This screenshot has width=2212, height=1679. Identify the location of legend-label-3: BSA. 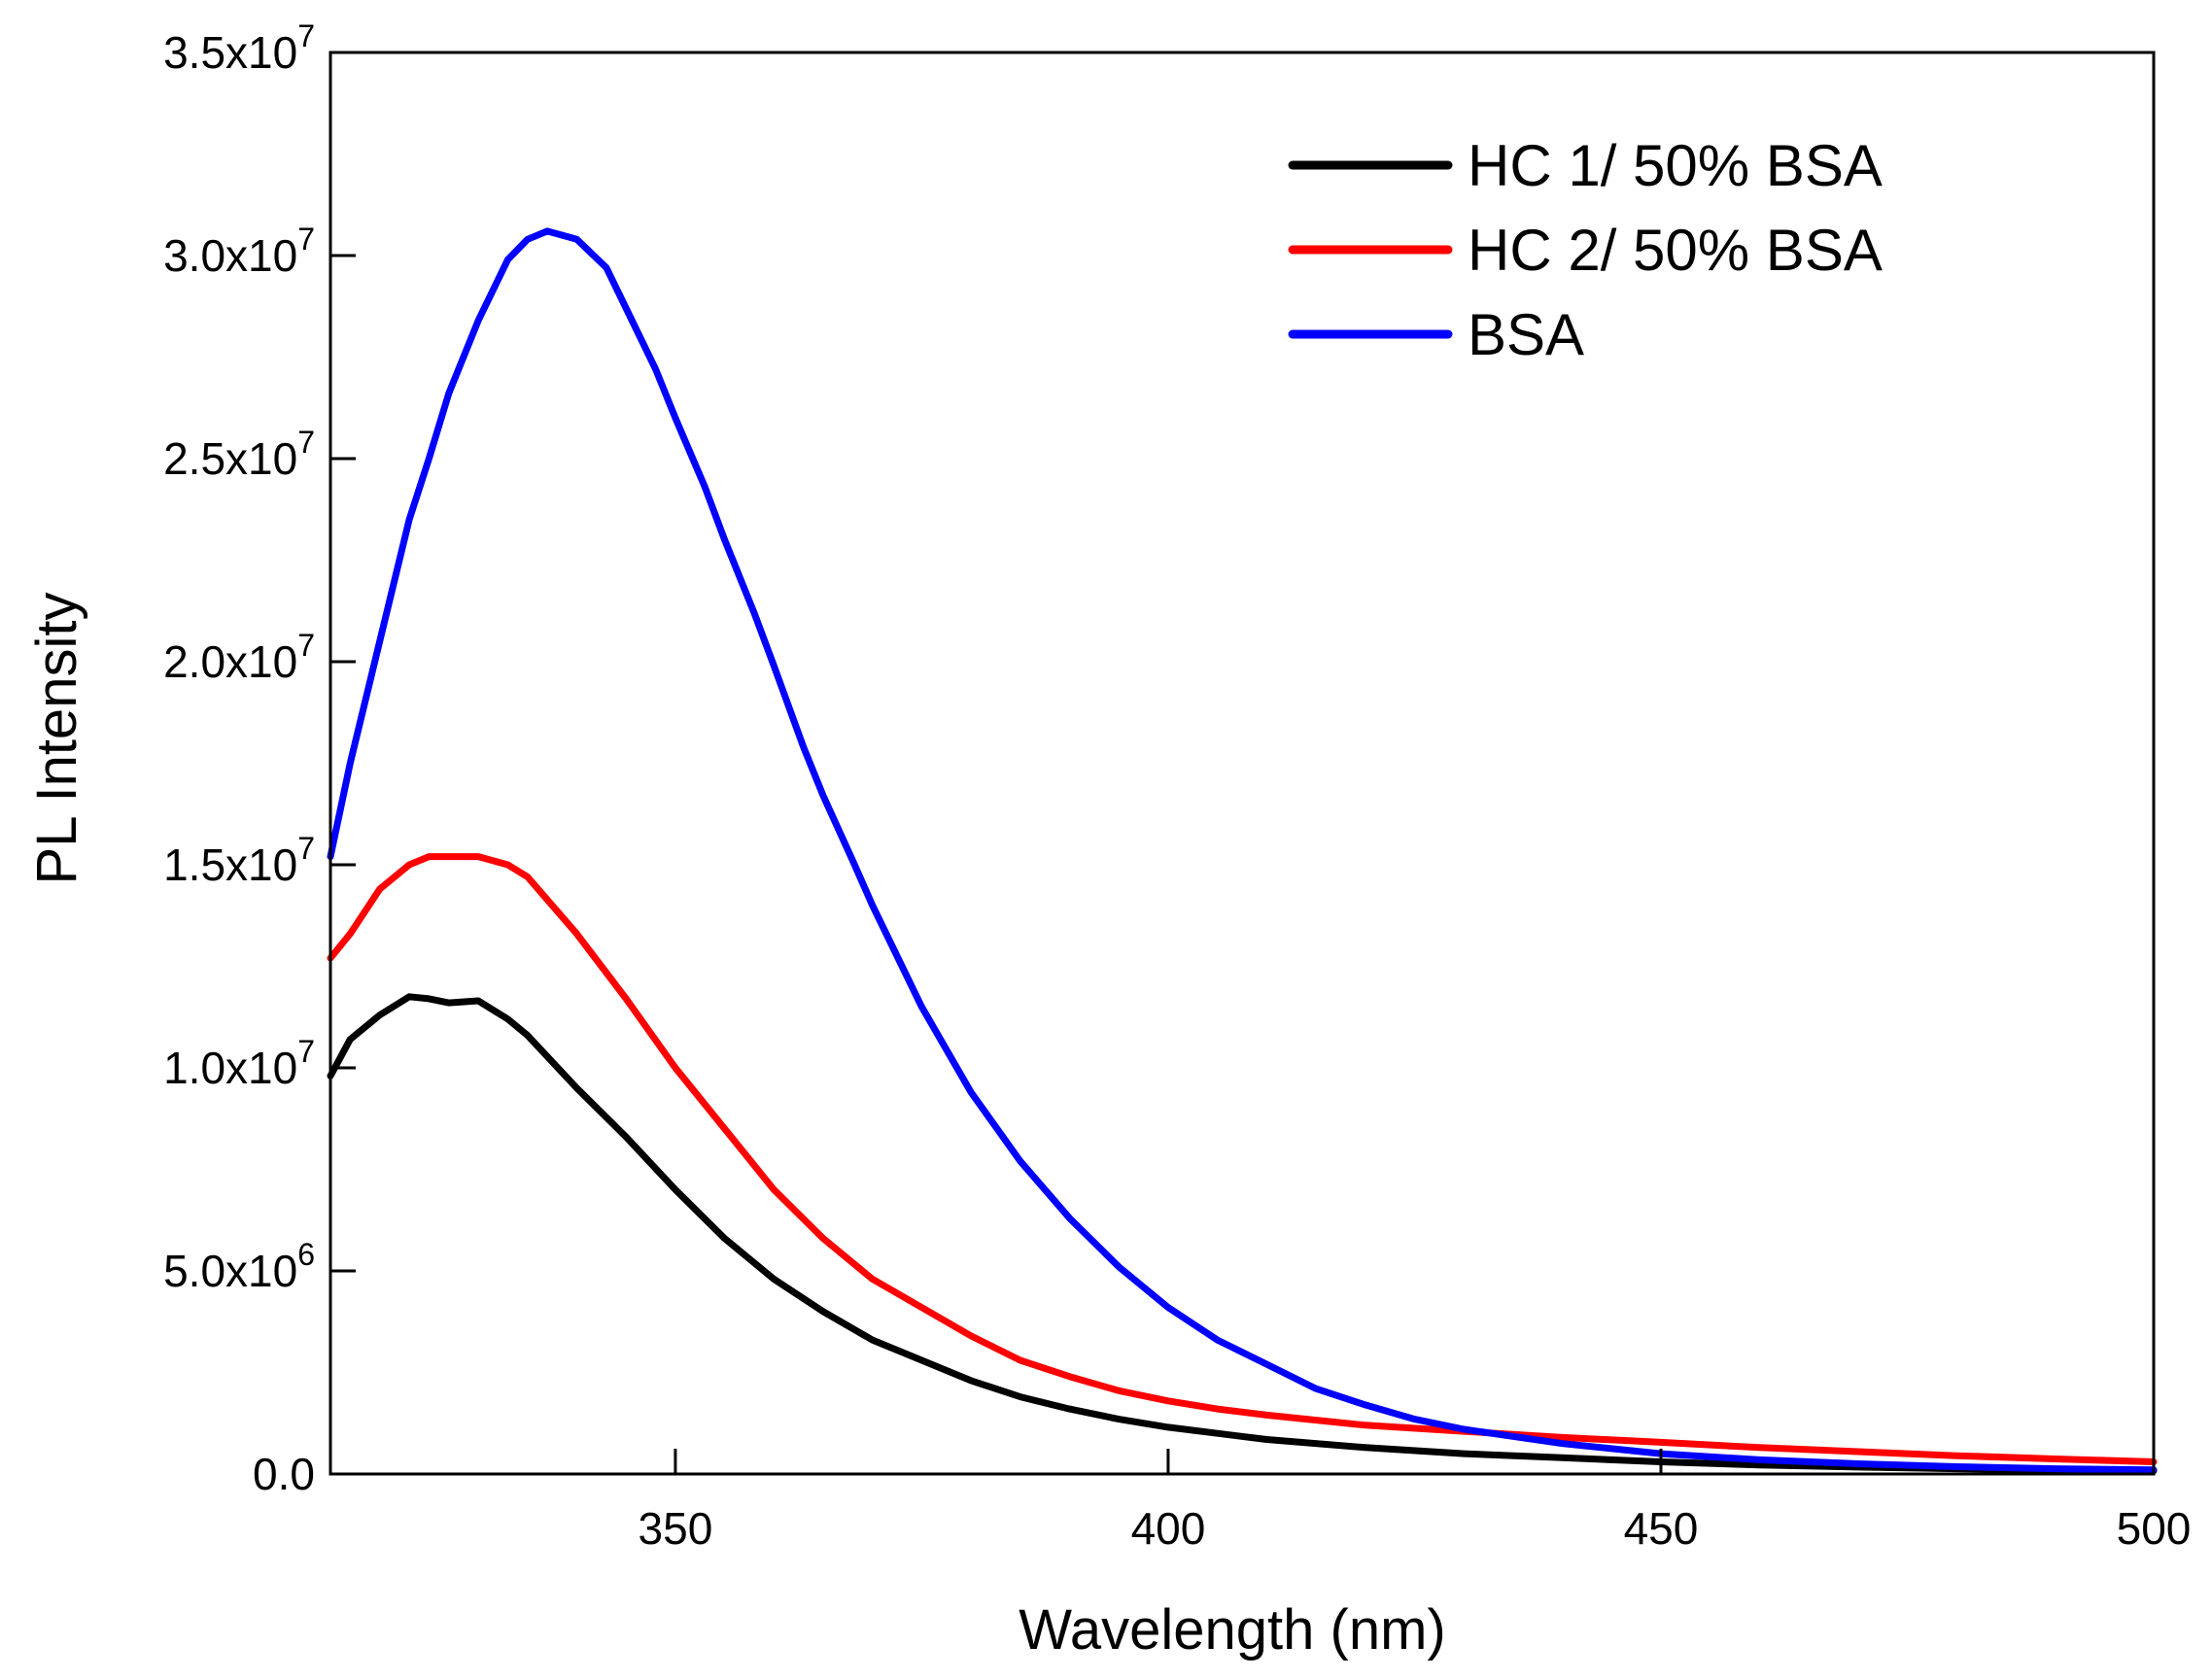
(1526, 334).